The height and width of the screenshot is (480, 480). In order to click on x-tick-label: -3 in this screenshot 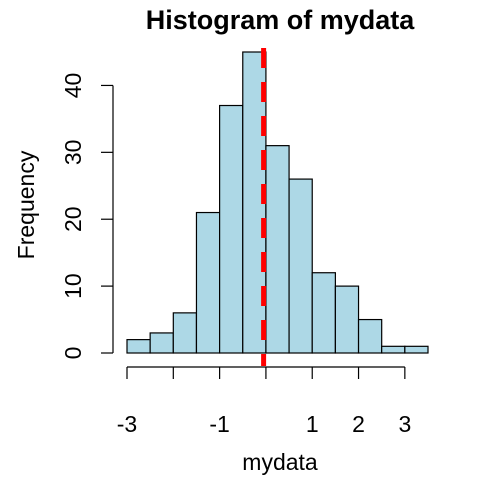, I will do `click(127, 424)`.